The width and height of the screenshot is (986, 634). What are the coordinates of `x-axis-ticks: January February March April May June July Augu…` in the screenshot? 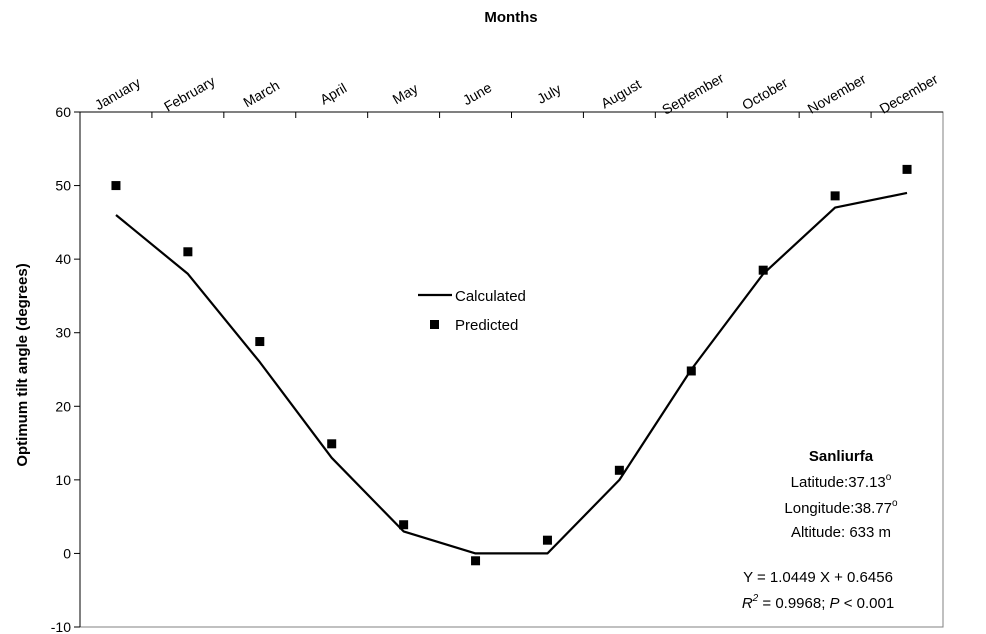 It's located at (516, 93).